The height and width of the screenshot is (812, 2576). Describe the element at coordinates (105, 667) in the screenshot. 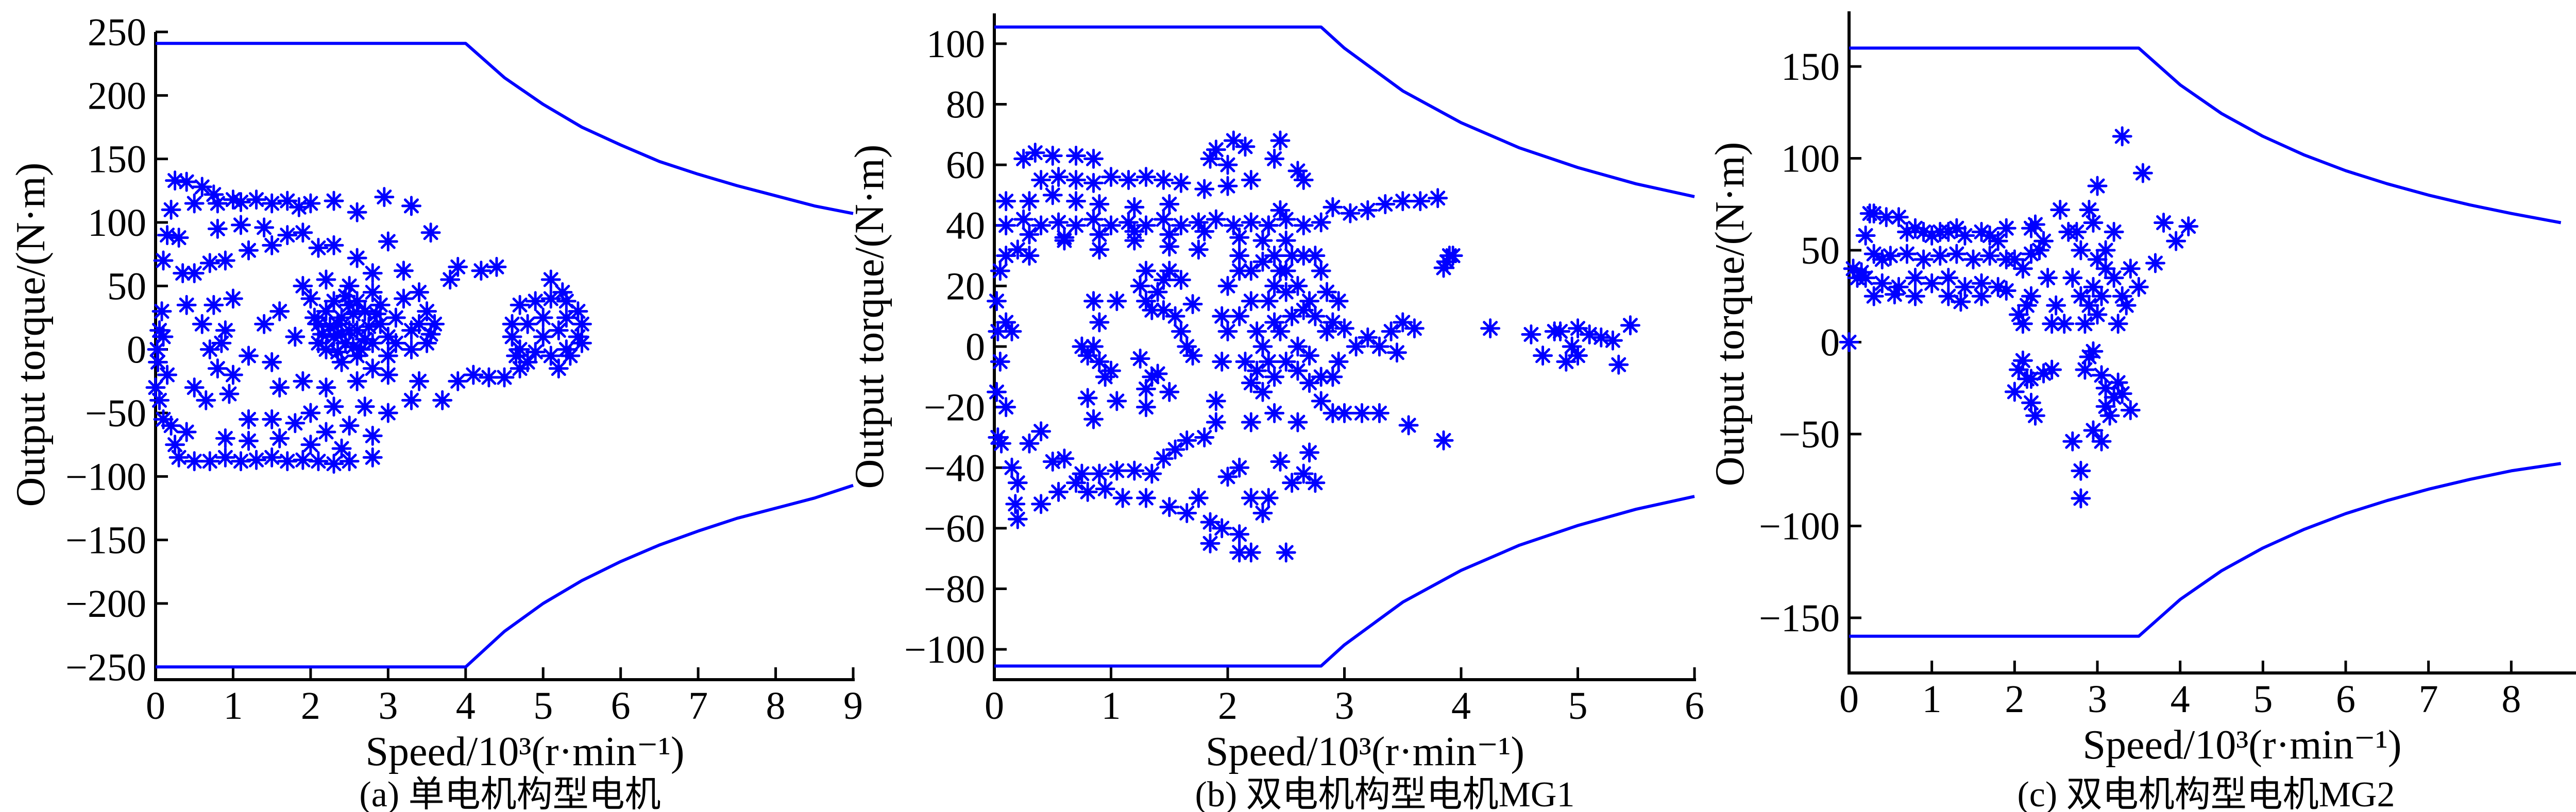

I see `y-tick-label: −250` at that location.